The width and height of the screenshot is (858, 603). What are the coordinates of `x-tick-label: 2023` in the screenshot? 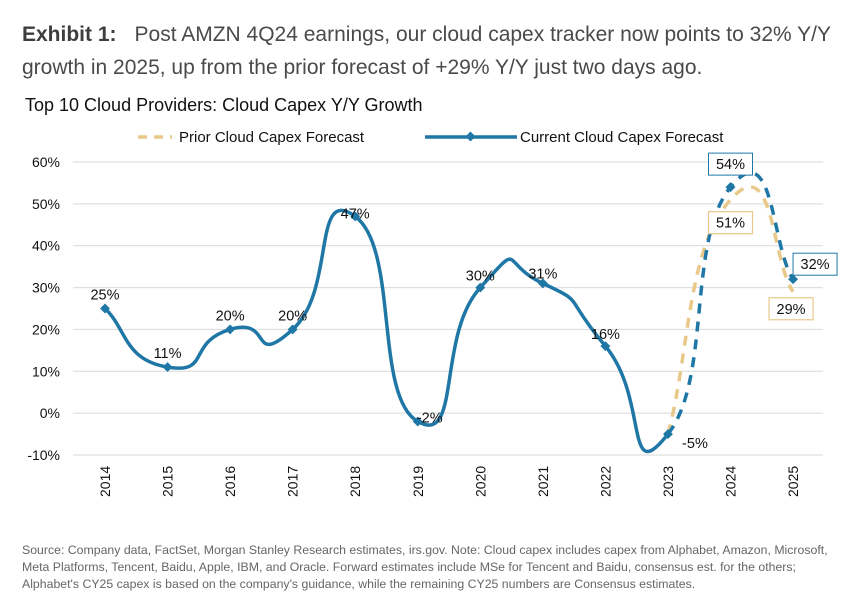 It's located at (668, 481).